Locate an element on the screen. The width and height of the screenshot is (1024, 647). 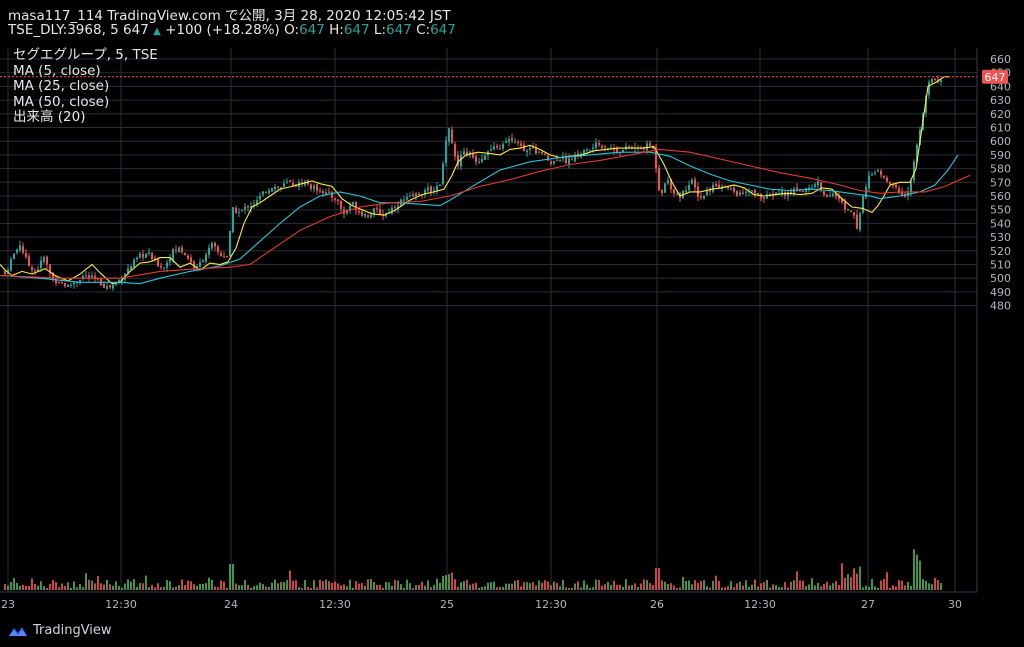
legend-ma5: MA (5, close) is located at coordinates (57, 70).